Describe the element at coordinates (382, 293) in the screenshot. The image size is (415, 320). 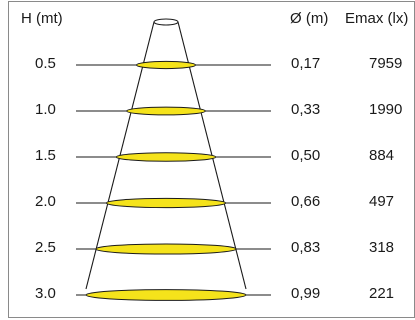
I see `emax-value: 221` at that location.